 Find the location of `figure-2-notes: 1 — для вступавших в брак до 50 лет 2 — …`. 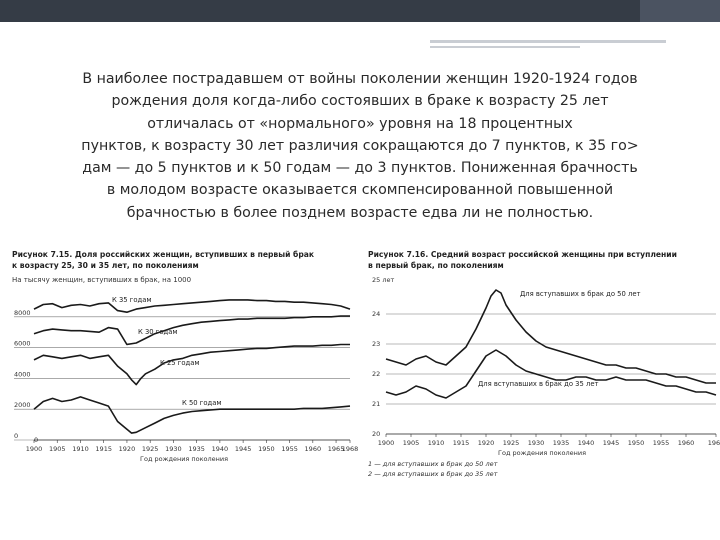

figure-2-notes: 1 — для вступавших в брак до 50 лет 2 — … is located at coordinates (432, 469).